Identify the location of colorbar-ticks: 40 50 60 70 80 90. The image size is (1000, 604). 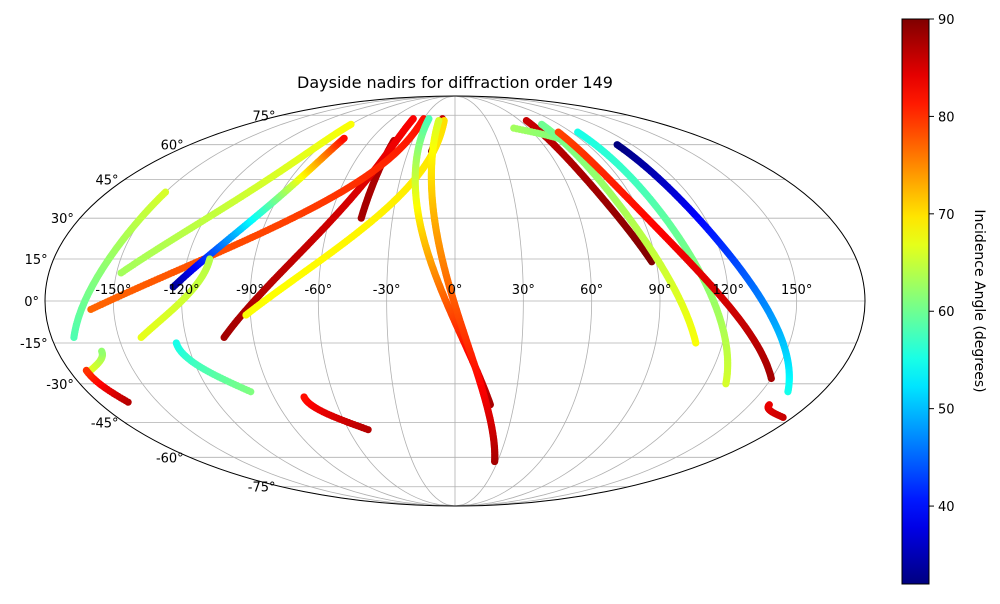
(942, 264).